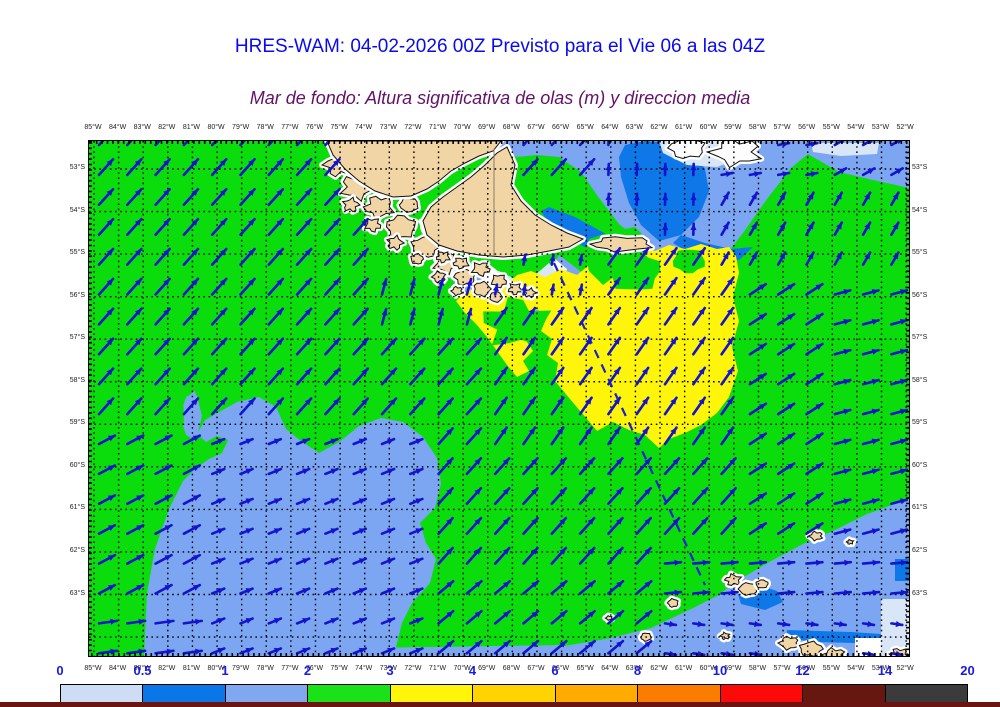 The width and height of the screenshot is (1000, 707). I want to click on colorbar-value: 10, so click(720, 670).